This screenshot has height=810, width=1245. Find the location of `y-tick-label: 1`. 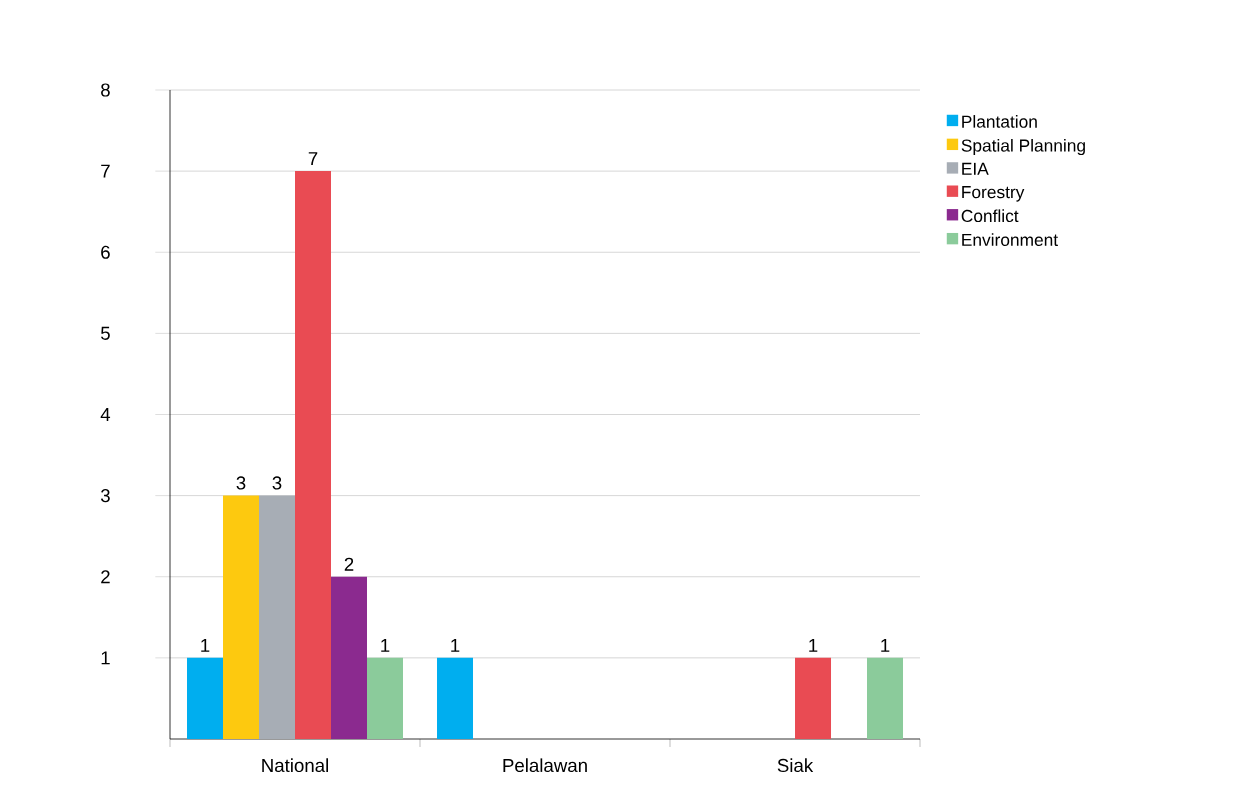

y-tick-label: 1 is located at coordinates (105, 658).